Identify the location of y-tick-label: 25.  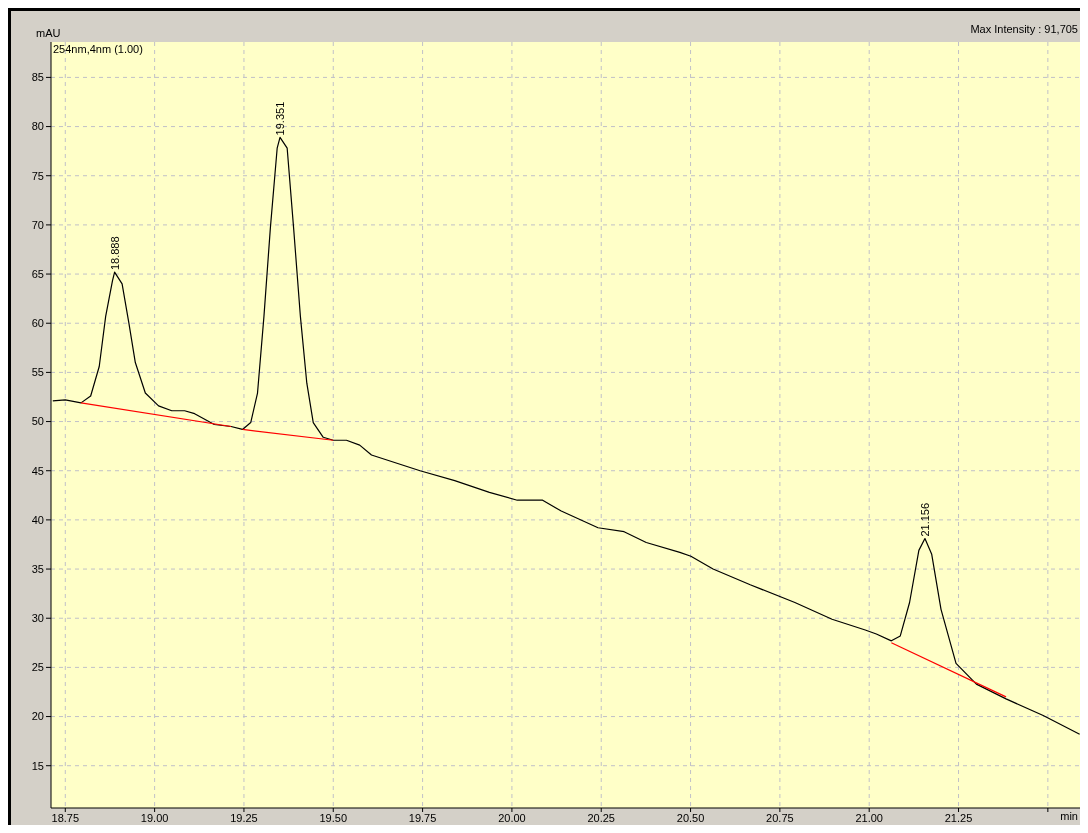
(37, 667).